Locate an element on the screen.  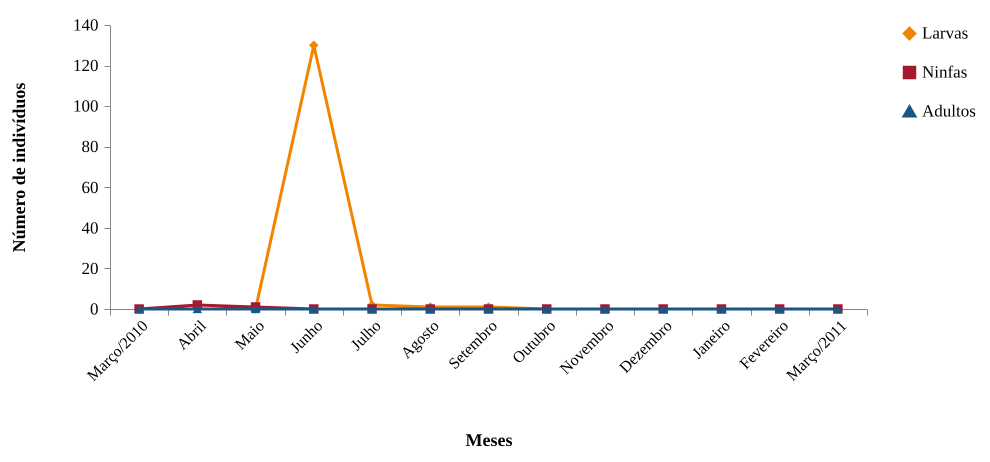
point is located at coordinates (197, 309).